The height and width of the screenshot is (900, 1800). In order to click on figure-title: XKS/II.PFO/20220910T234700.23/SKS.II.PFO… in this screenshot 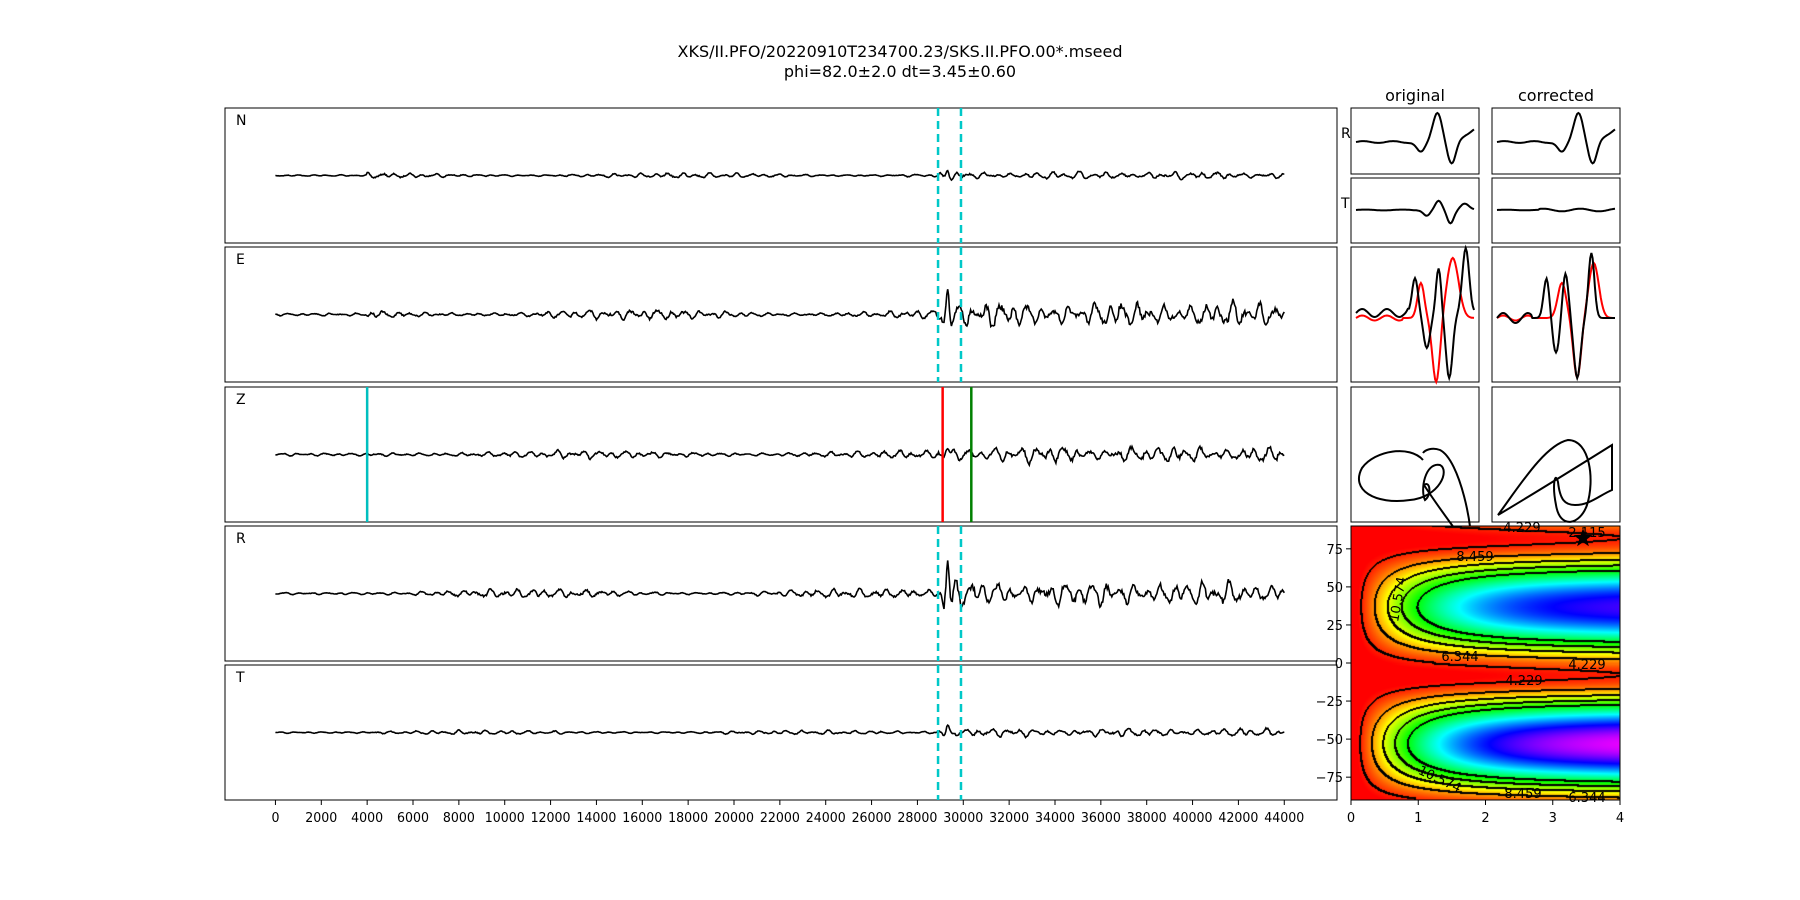, I will do `click(900, 51)`.